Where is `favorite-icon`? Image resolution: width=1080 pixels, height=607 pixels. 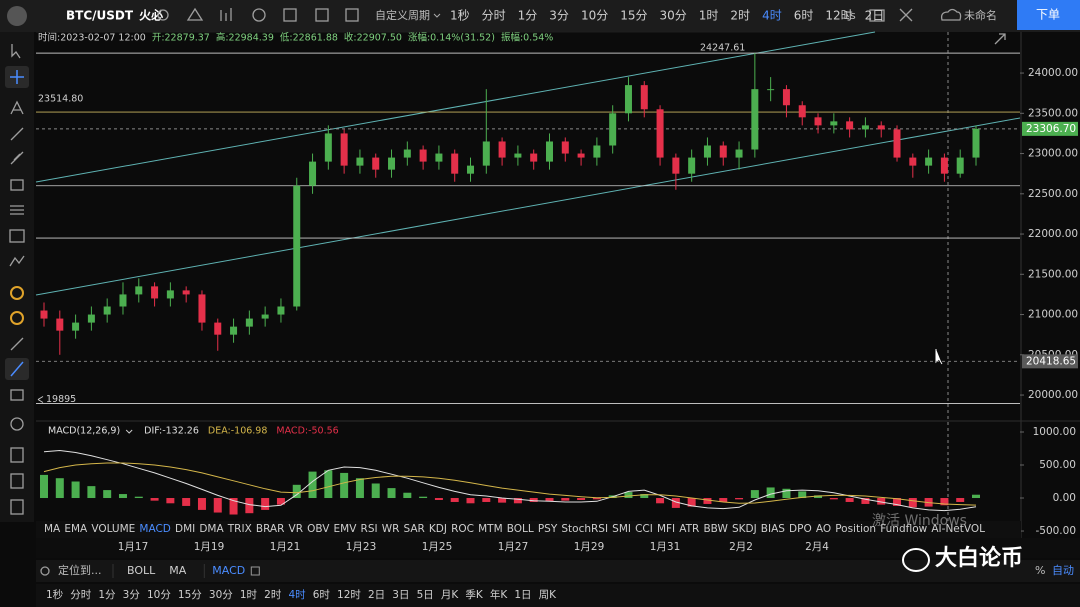
favorite-icon is located at coordinates (195, 14).